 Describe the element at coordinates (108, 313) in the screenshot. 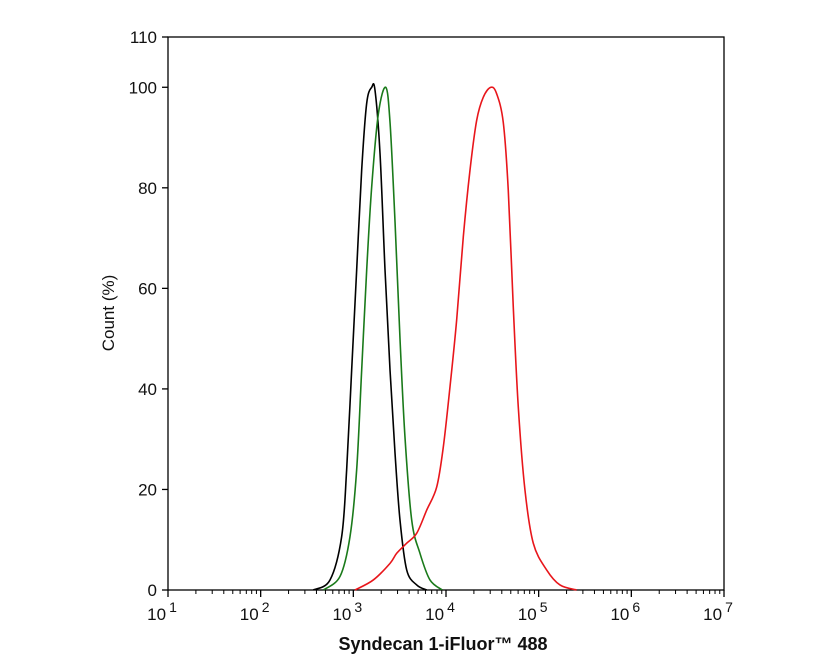

I see `y-axis-label: Count (%)` at that location.